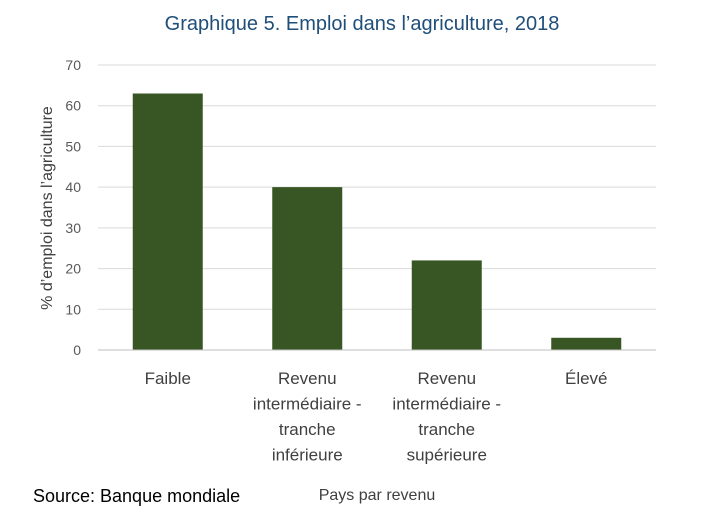 The image size is (703, 516). Describe the element at coordinates (446, 417) in the screenshot. I see `category-label: Revenu intermédiaire - tranche supérieure` at that location.